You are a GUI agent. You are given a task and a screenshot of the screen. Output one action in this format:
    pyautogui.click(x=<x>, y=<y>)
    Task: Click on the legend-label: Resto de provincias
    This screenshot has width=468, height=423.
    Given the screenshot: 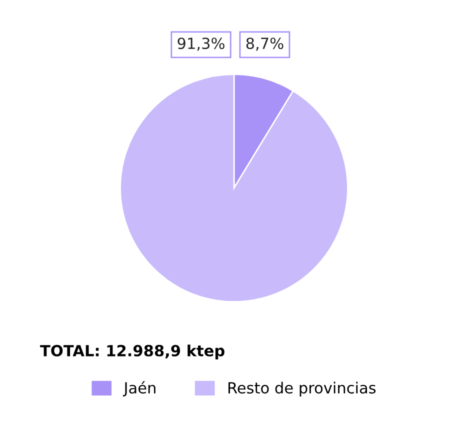 What is the action you would take?
    pyautogui.click(x=302, y=389)
    